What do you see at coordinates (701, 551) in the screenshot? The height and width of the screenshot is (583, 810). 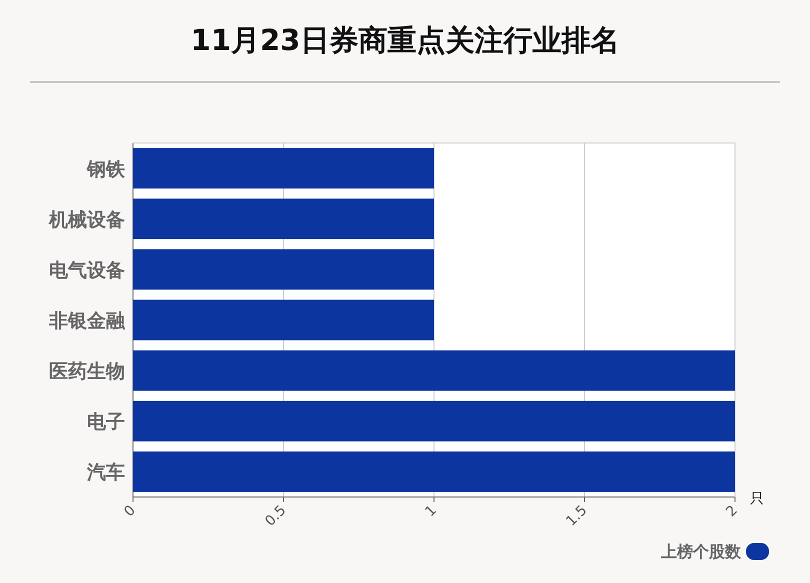 I see `legend-label: 上榜个股数` at bounding box center [701, 551].